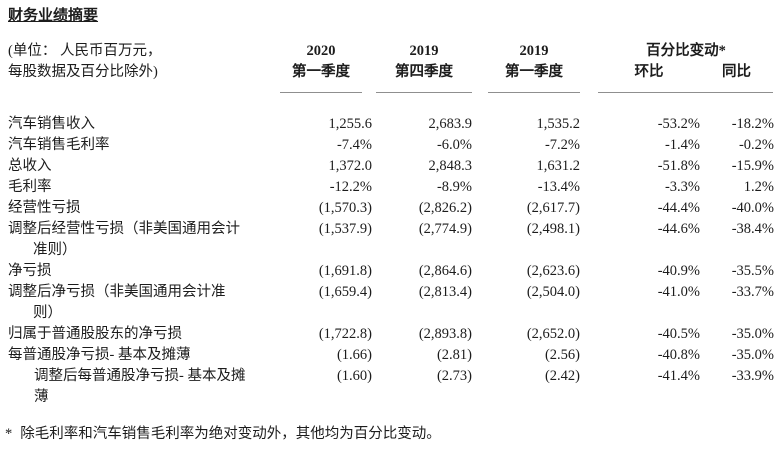 Image resolution: width=774 pixels, height=450 pixels. What do you see at coordinates (553, 271) in the screenshot?
I see `cell-value: (2,623.6)` at bounding box center [553, 271].